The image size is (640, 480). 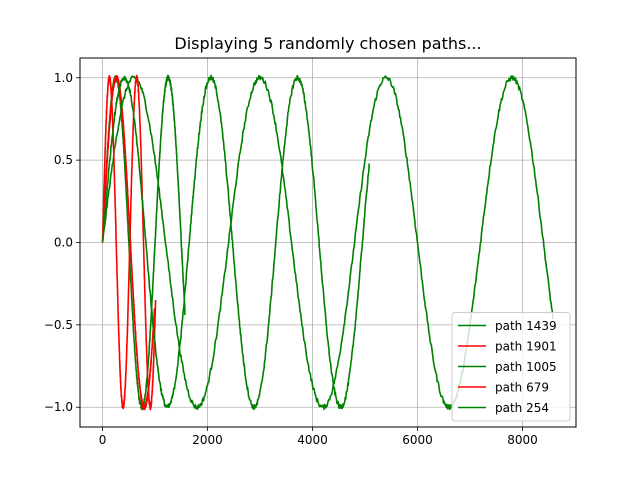 I want to click on x-tick-label: 4000, so click(x=312, y=440).